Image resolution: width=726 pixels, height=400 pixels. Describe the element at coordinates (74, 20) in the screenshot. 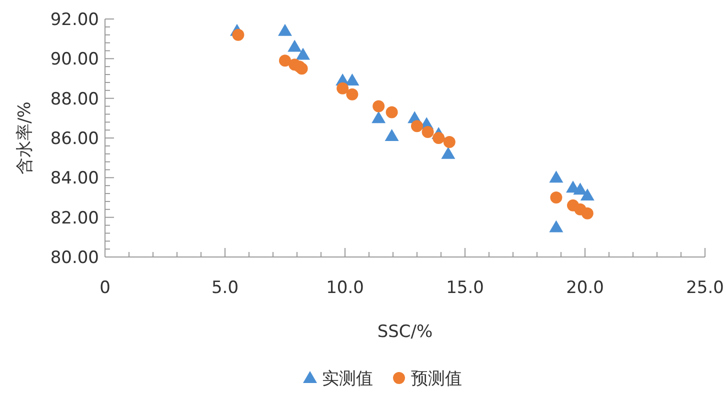

I see `y-tick-label: 92.00` at that location.